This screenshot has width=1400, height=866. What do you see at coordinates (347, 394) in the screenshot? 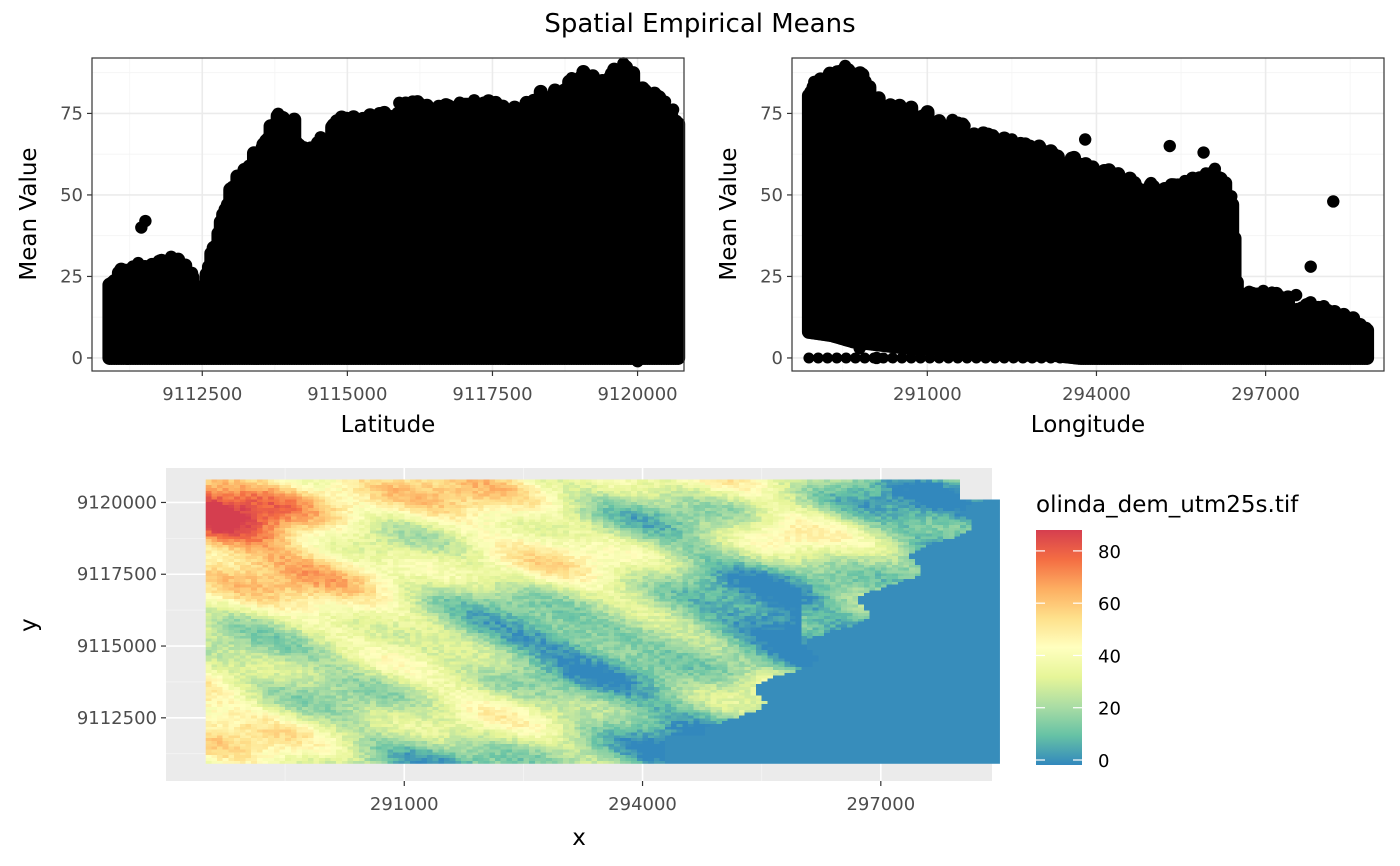
I see `x-tick-label: 9115000` at bounding box center [347, 394].